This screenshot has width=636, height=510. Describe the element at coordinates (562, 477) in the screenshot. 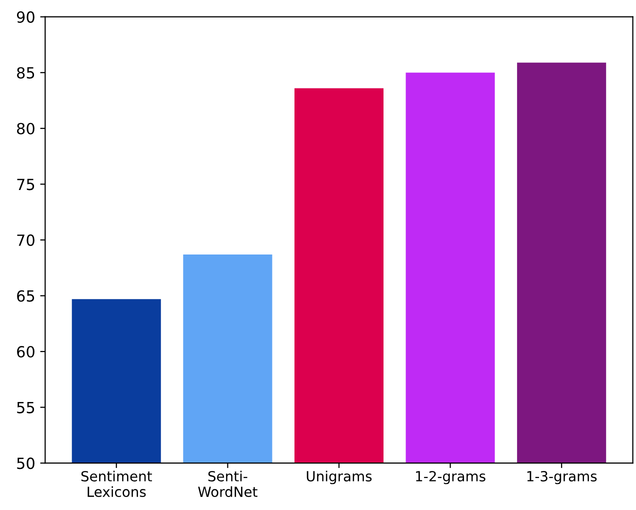

I see `x-tick-label: 1-3-grams` at that location.